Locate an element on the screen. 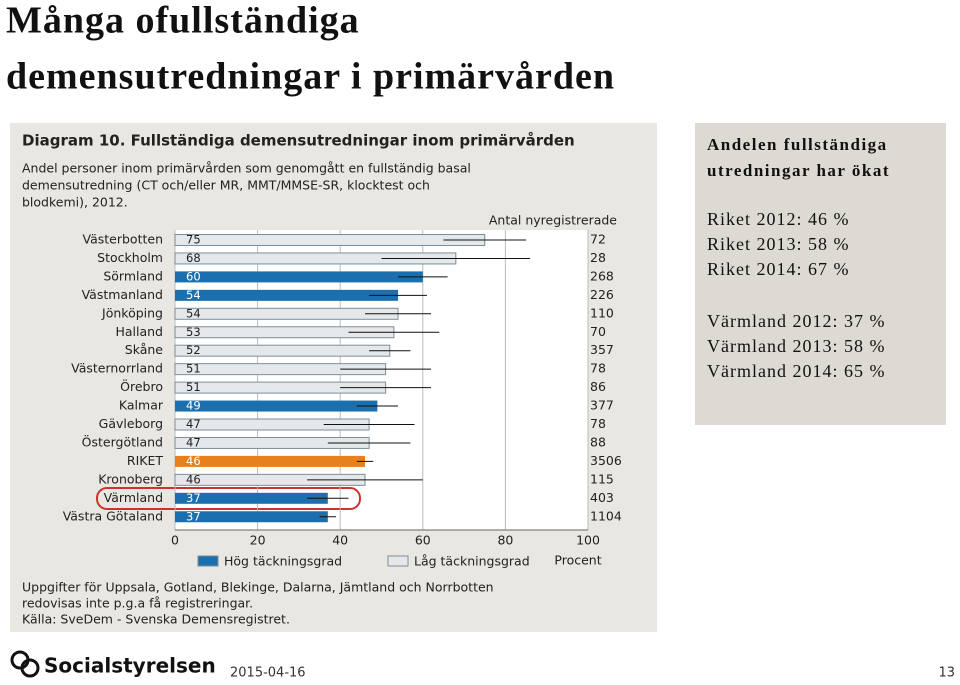 The width and height of the screenshot is (960, 685). bar-value-label: 49 is located at coordinates (193, 406).